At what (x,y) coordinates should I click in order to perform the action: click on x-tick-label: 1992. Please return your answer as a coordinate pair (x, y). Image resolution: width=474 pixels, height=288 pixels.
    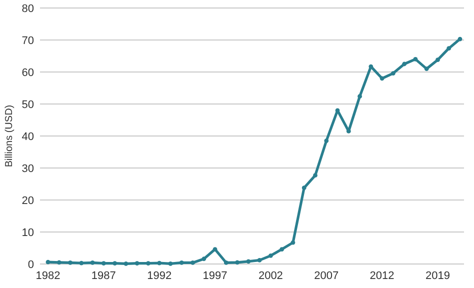
    Looking at the image, I should click on (159, 276).